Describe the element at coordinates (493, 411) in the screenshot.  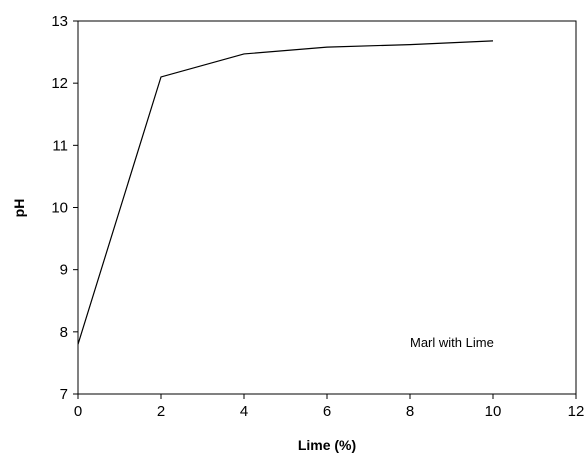
I see `x-tick-label: 10` at that location.